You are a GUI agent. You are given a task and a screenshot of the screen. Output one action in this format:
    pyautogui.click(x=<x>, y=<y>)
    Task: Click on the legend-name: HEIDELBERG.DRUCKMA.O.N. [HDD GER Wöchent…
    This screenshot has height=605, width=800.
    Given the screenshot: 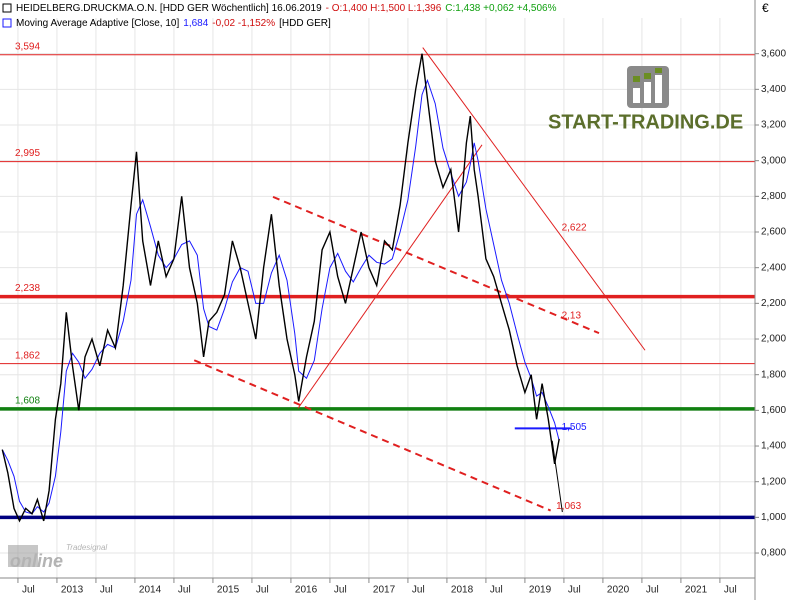 What is the action you would take?
    pyautogui.click(x=169, y=8)
    